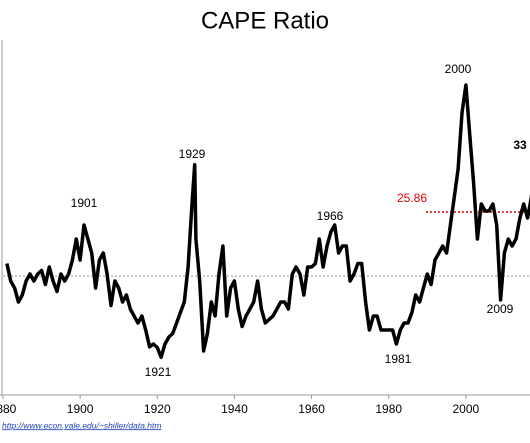 The image size is (530, 443). What do you see at coordinates (234, 409) in the screenshot?
I see `x-tick-label: 1940` at bounding box center [234, 409].